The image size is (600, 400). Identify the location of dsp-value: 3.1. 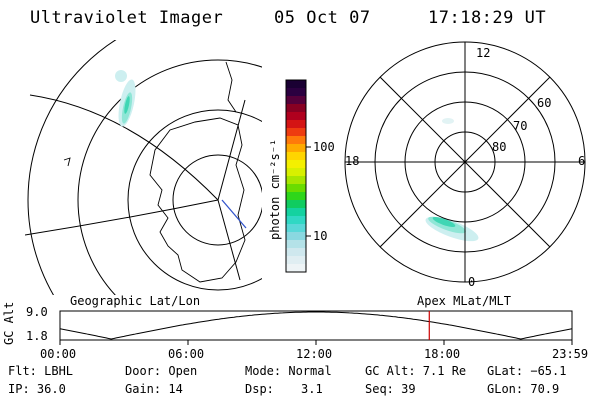
(312, 389).